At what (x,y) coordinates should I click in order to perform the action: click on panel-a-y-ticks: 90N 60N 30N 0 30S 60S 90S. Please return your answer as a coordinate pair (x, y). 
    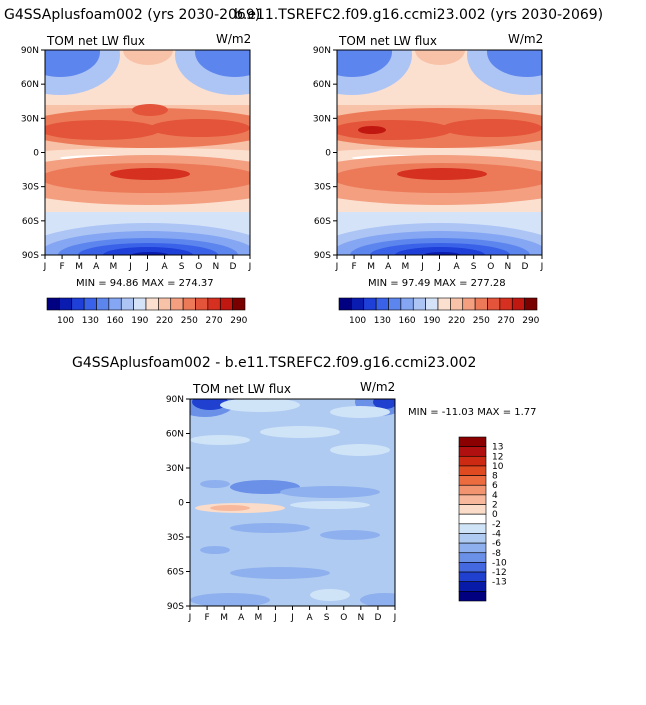
    Looking at the image, I should click on (33, 153).